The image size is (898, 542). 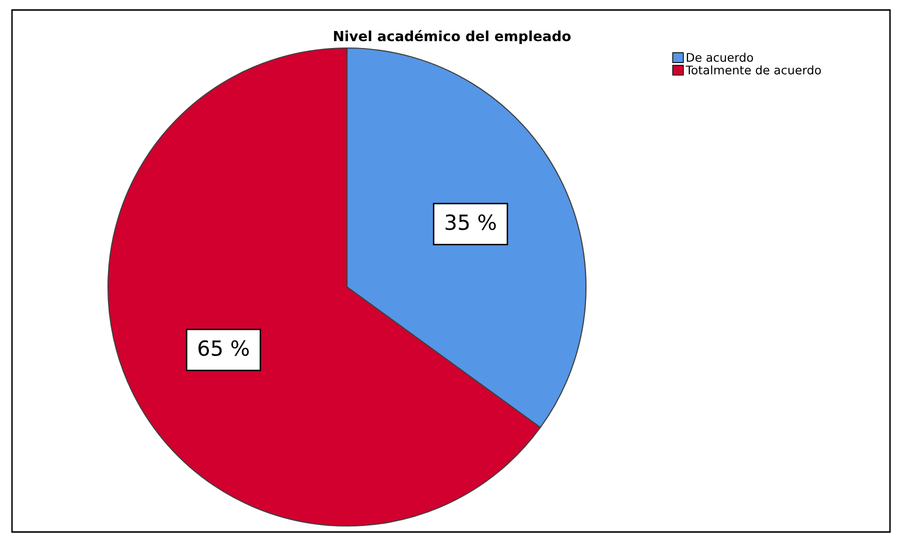 I want to click on chart-title: Nivel académico del empleado, so click(x=452, y=37).